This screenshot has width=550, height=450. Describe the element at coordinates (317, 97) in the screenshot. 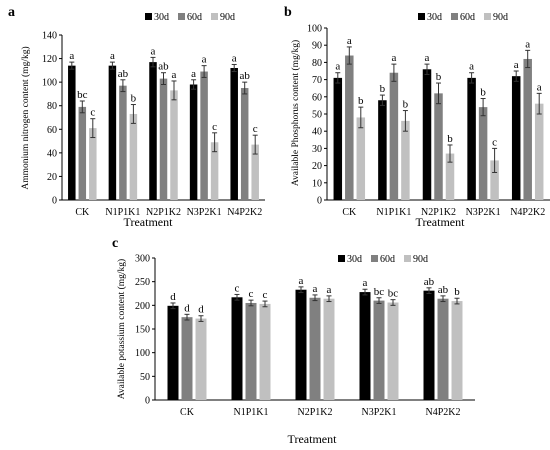

I see `y-tick-label: 60` at that location.